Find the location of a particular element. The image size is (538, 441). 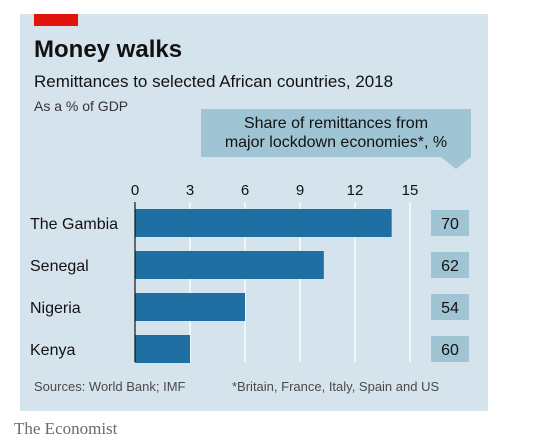

category-label: Kenya is located at coordinates (52, 350).